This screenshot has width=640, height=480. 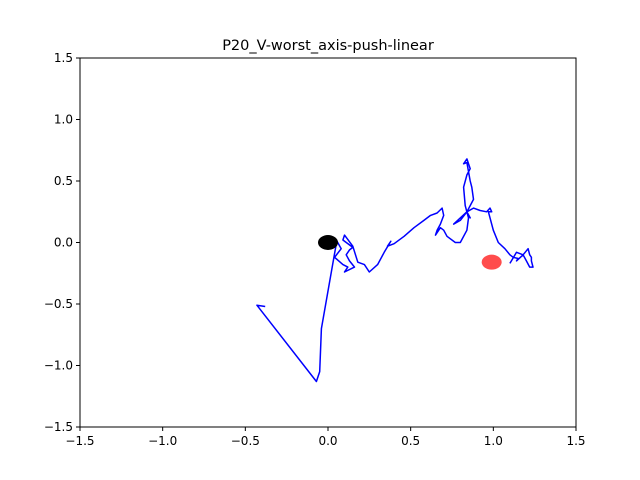 What do you see at coordinates (162, 441) in the screenshot?
I see `x-tick-label: −1.0` at bounding box center [162, 441].